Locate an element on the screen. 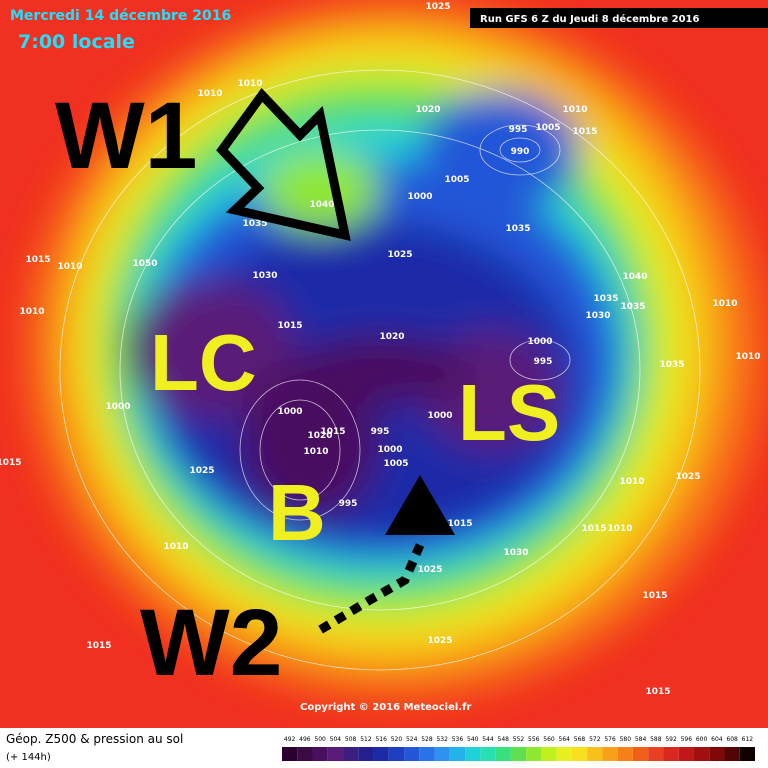 This screenshot has height=768, width=768. scale-label: 584 is located at coordinates (641, 739).